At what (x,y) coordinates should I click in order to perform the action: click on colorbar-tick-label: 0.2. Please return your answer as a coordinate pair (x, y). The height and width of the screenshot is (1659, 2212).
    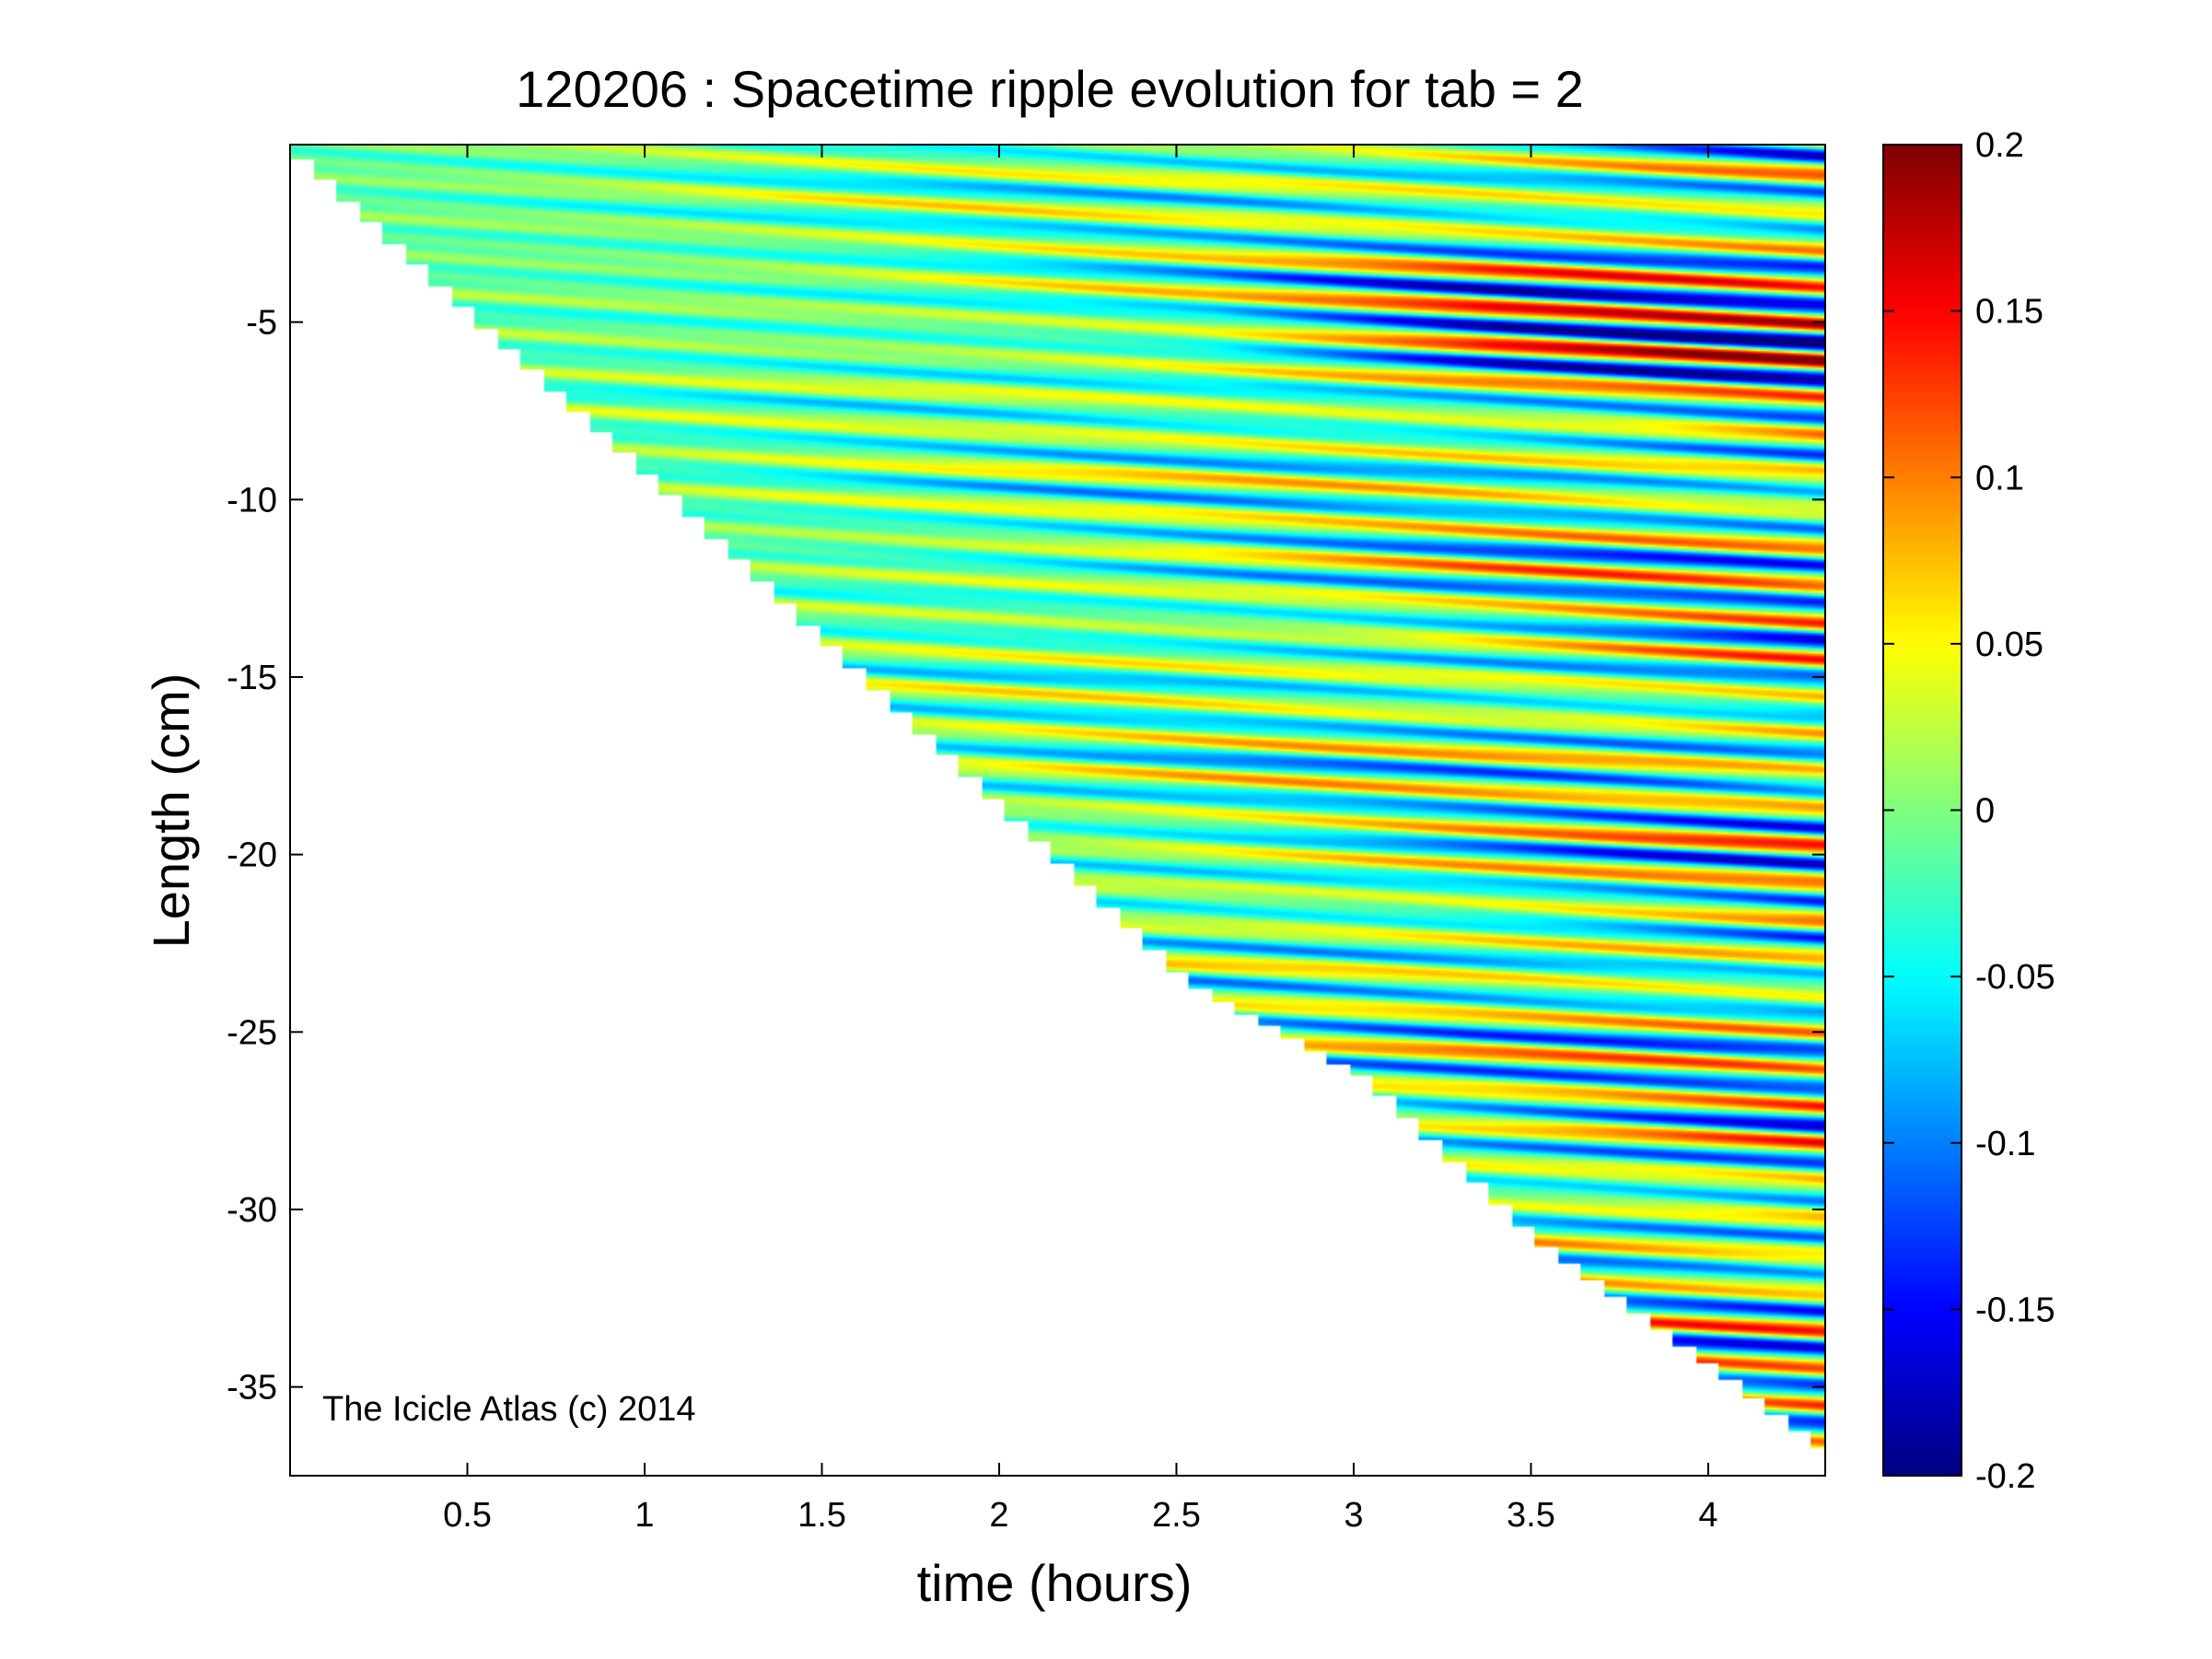
    Looking at the image, I should click on (1999, 145).